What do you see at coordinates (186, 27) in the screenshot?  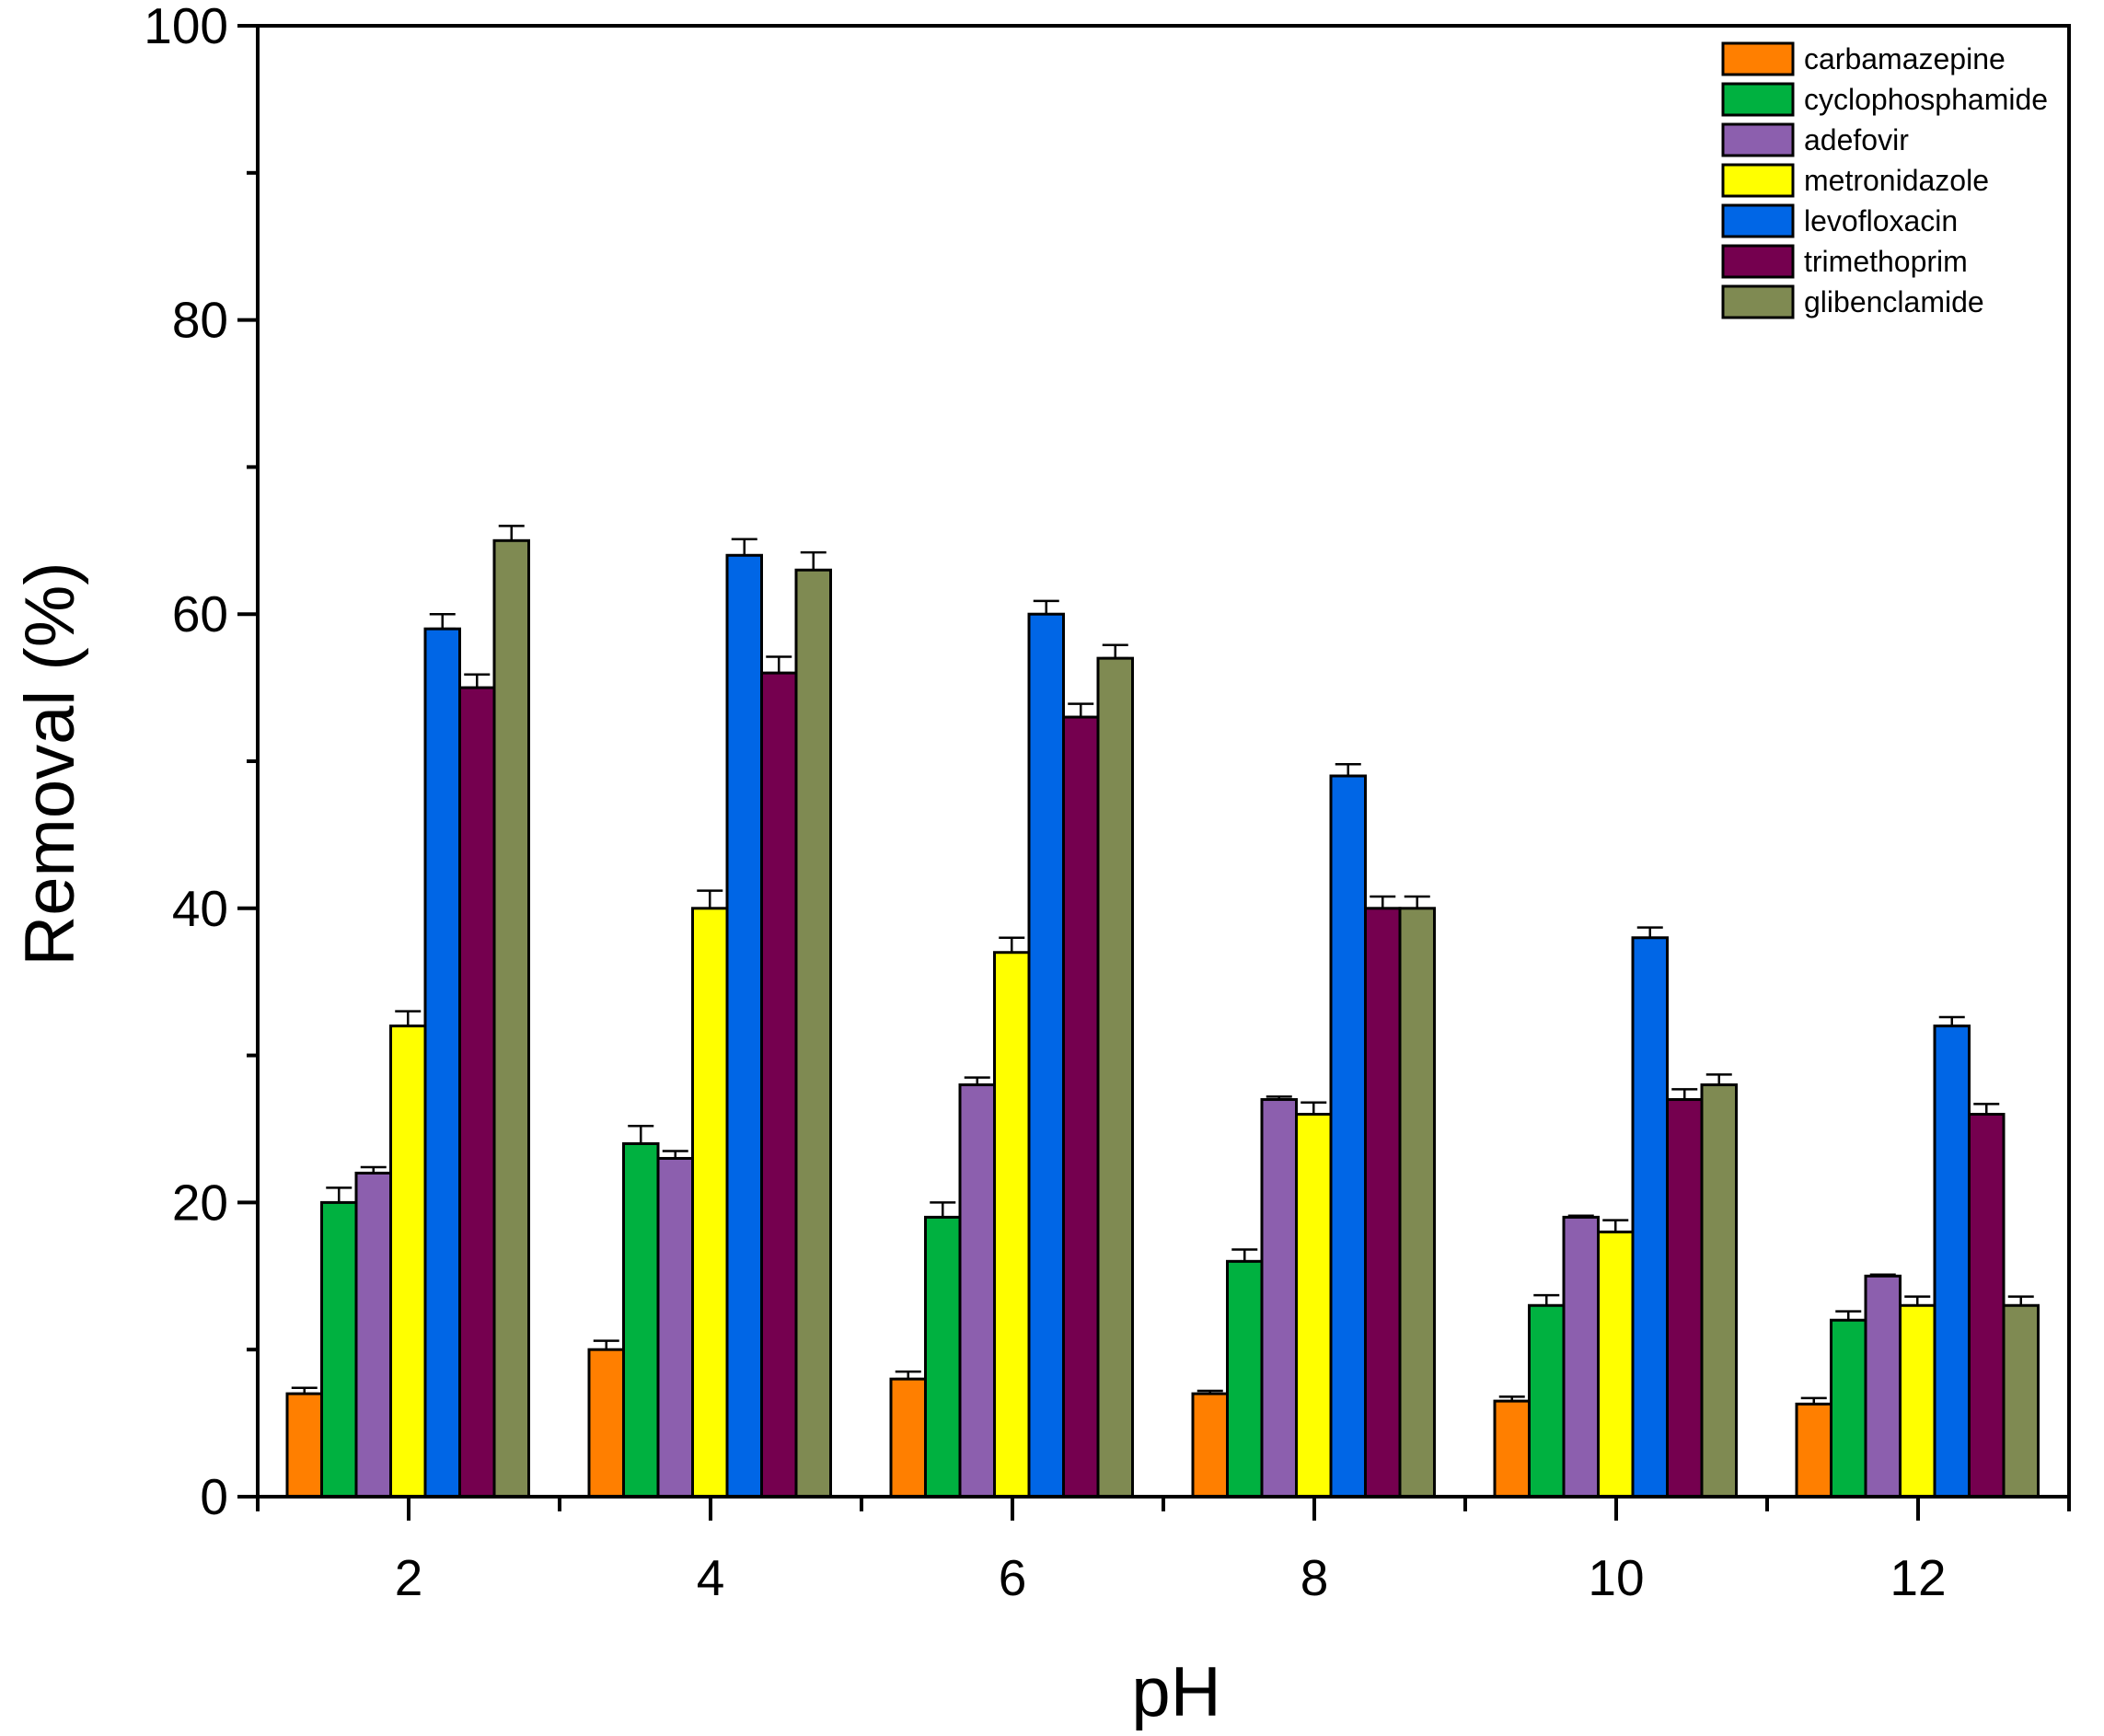 I see `y-tick-label: 100` at bounding box center [186, 27].